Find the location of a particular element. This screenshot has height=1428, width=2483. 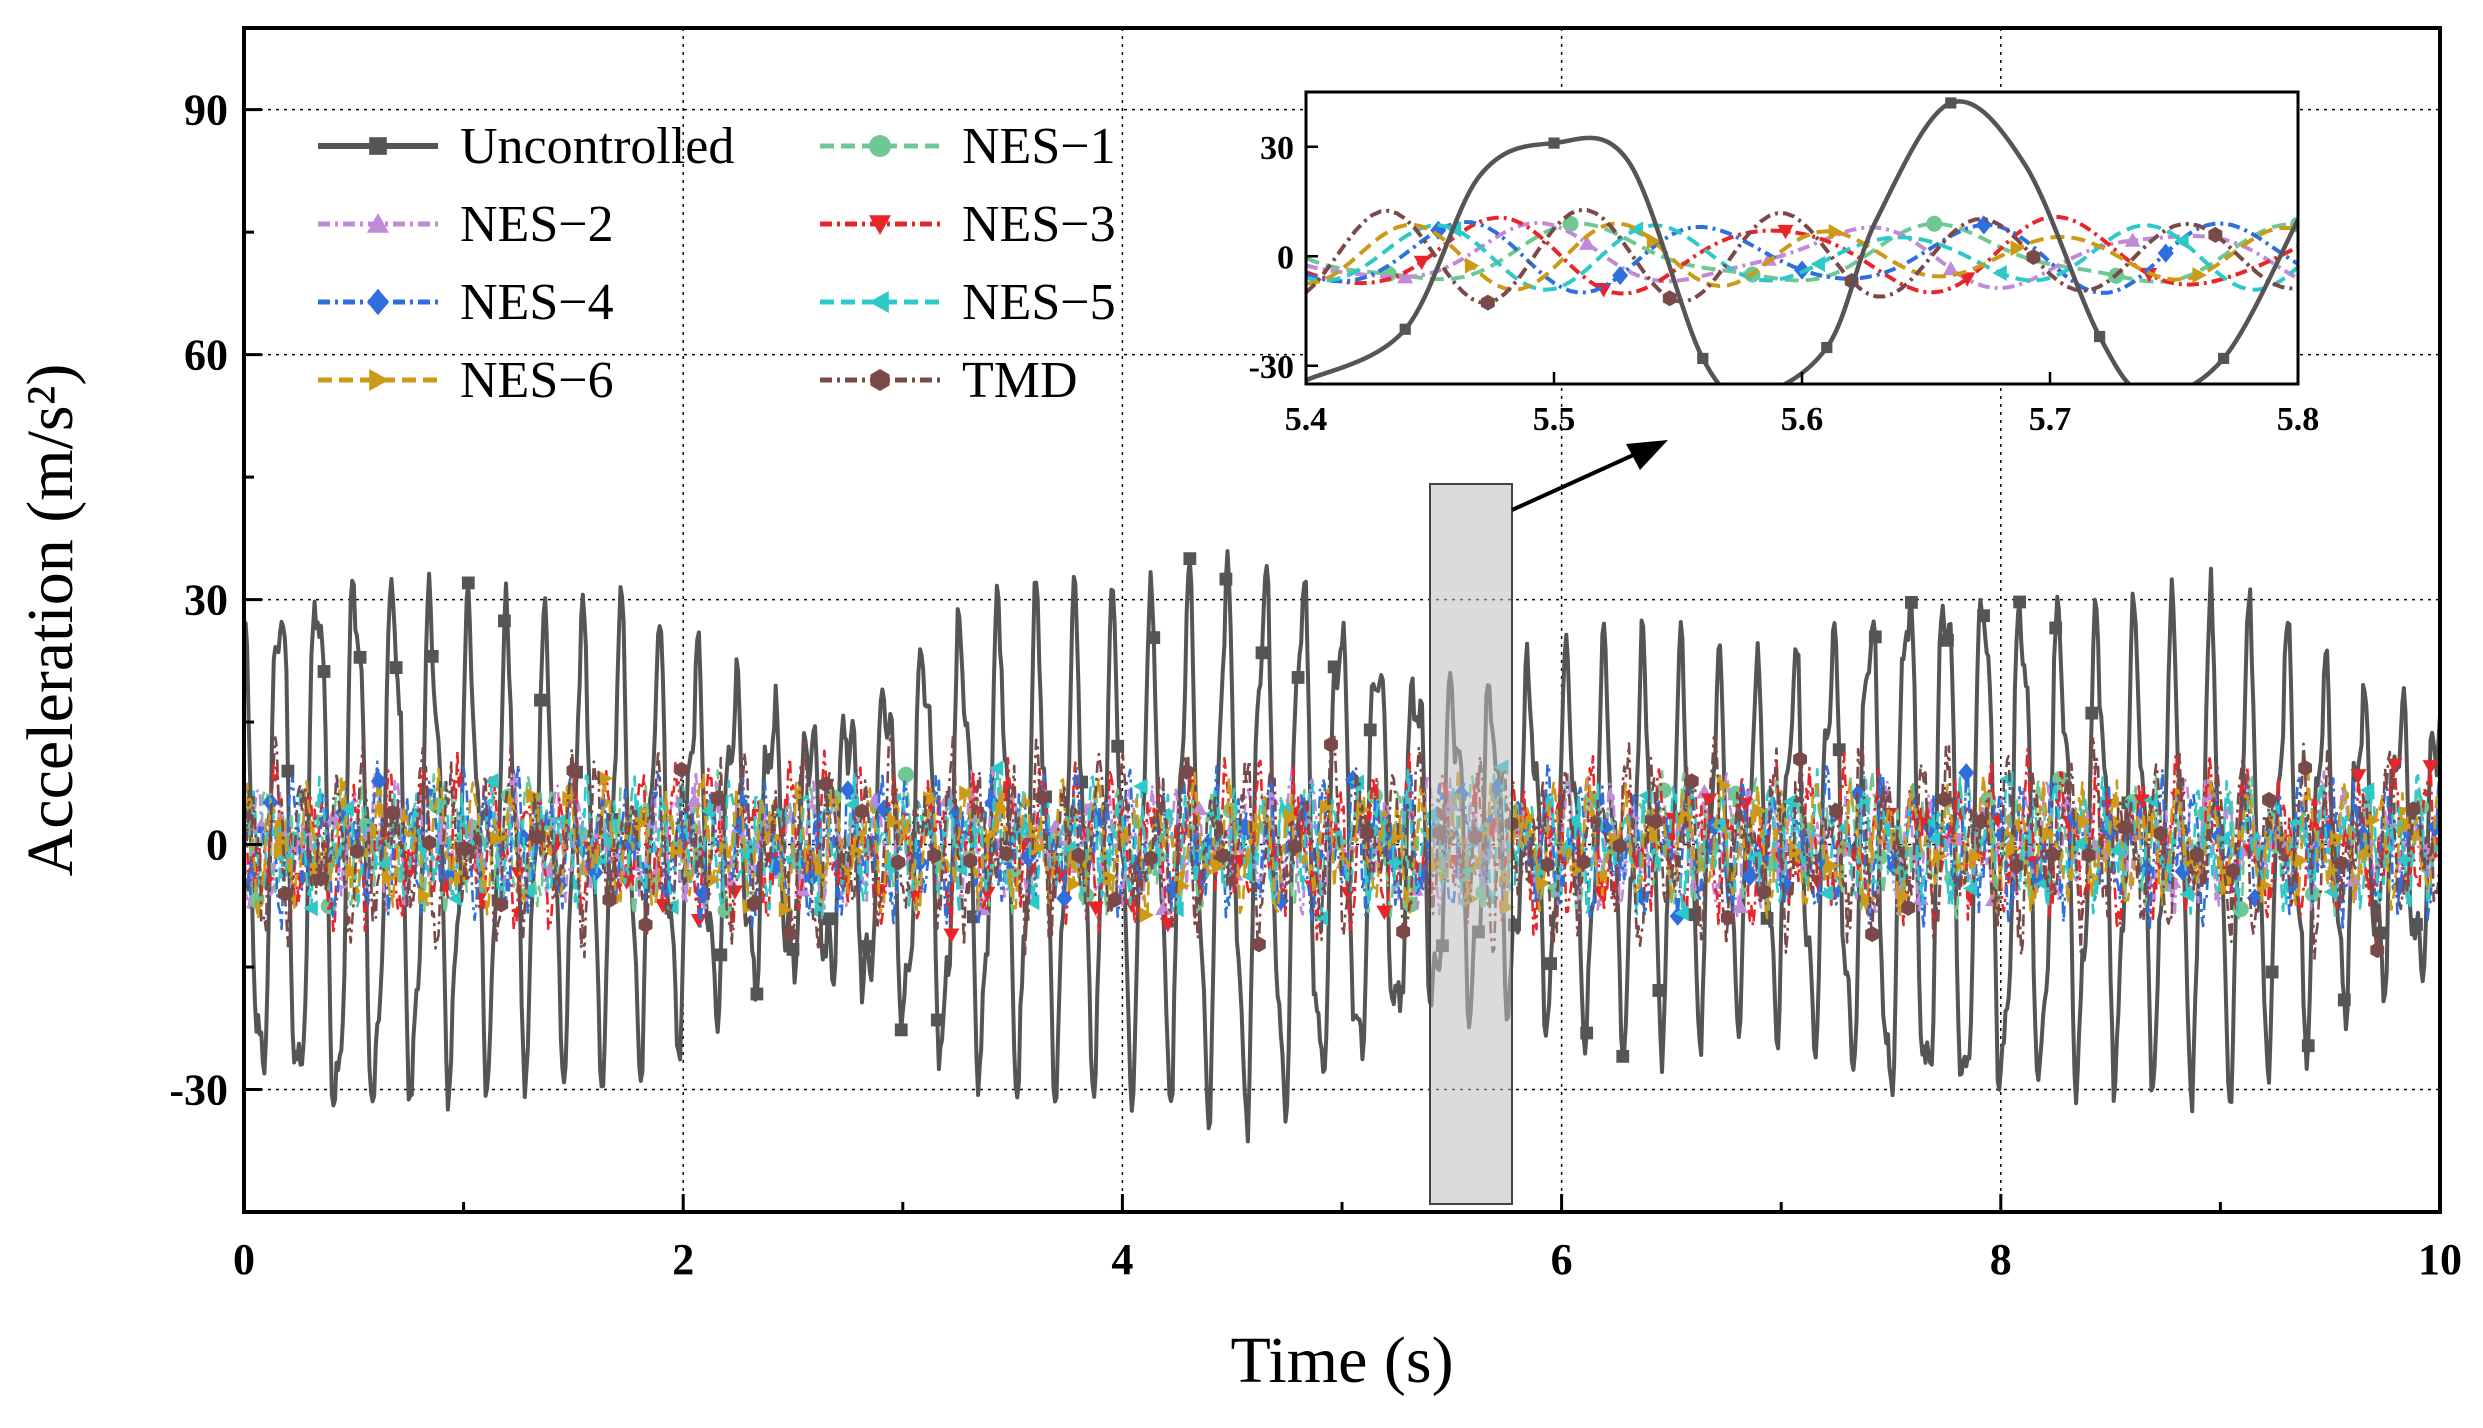

legend-label: Uncontrolled is located at coordinates (597, 146).